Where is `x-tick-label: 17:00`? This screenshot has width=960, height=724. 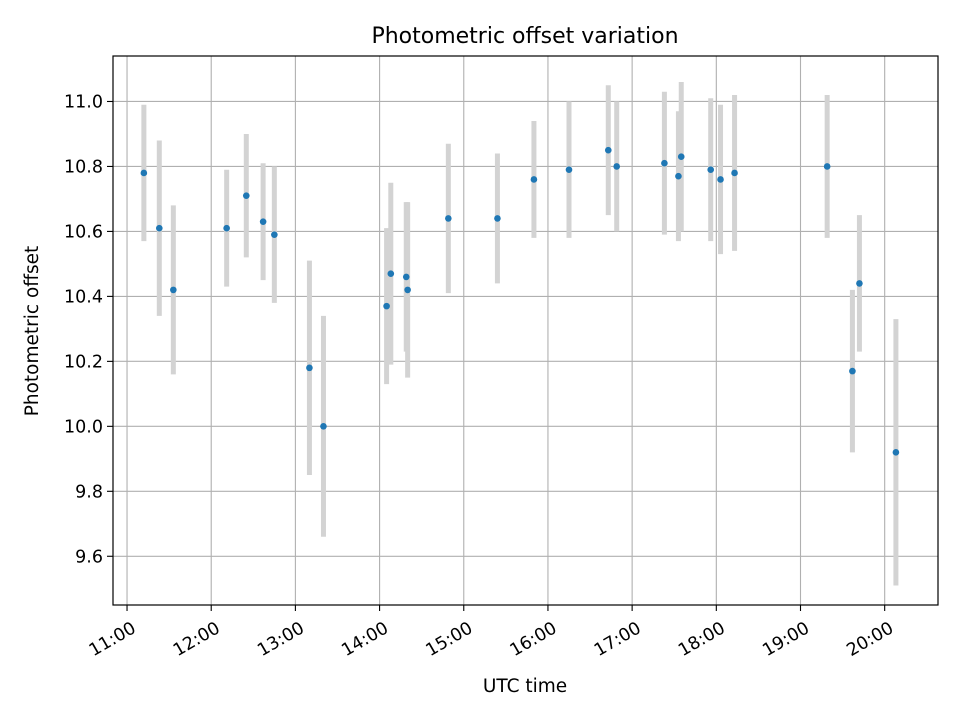 x-tick-label: 17:00 is located at coordinates (618, 639).